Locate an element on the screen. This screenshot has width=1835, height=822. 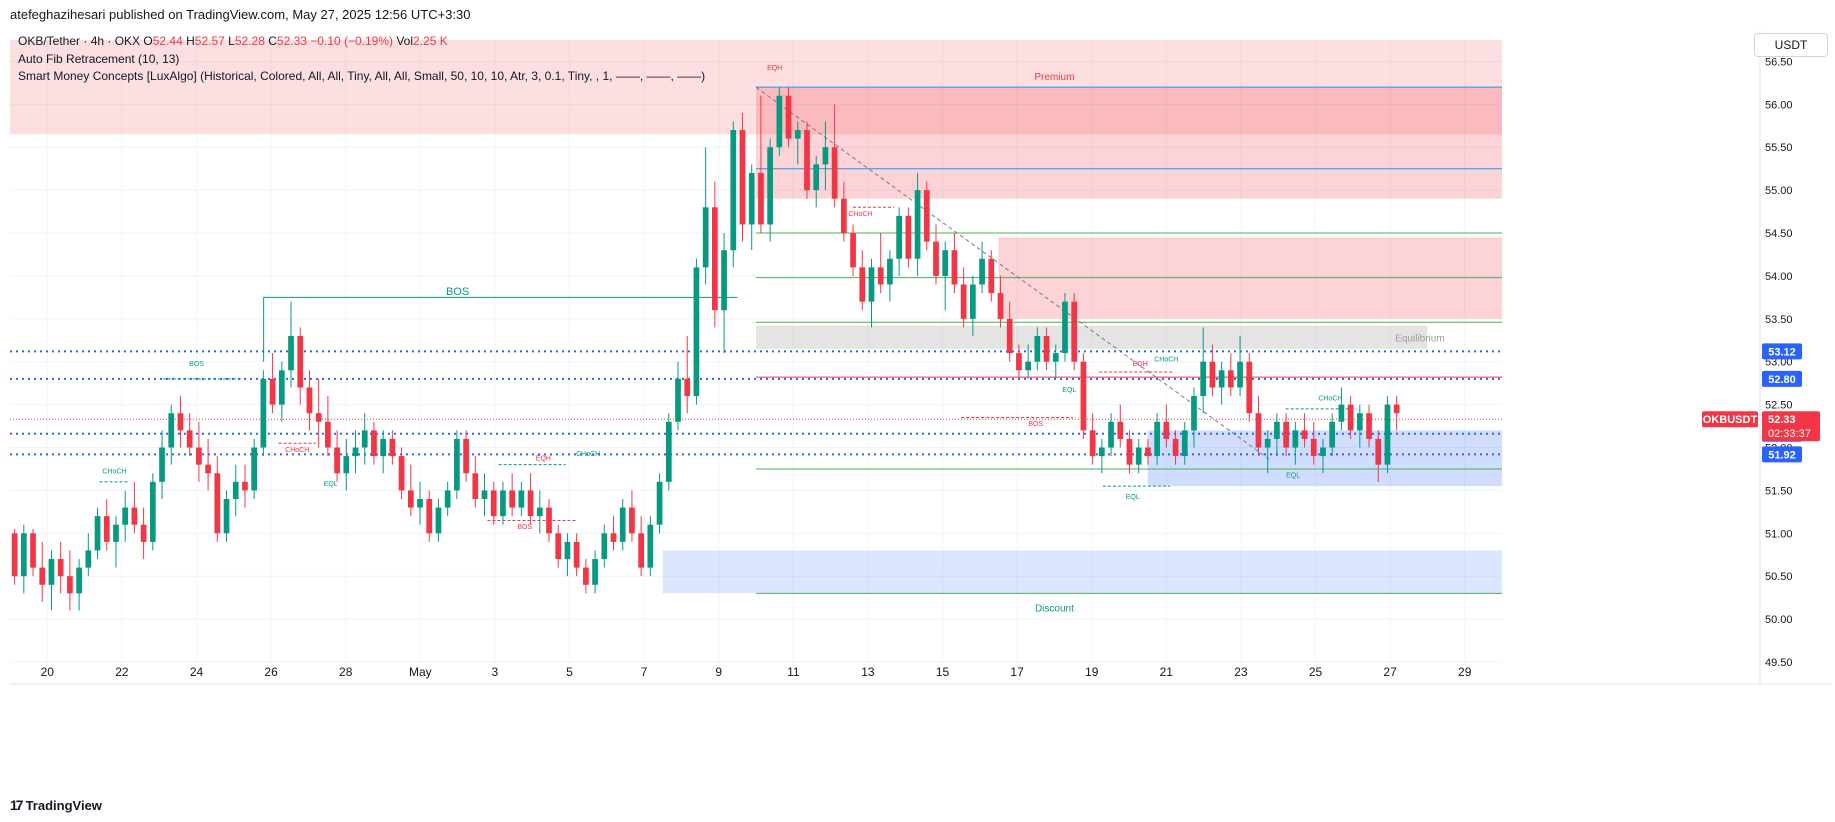
current-price-tag: OKBUSDT 52.33 02:33:37 is located at coordinates (1761, 426).